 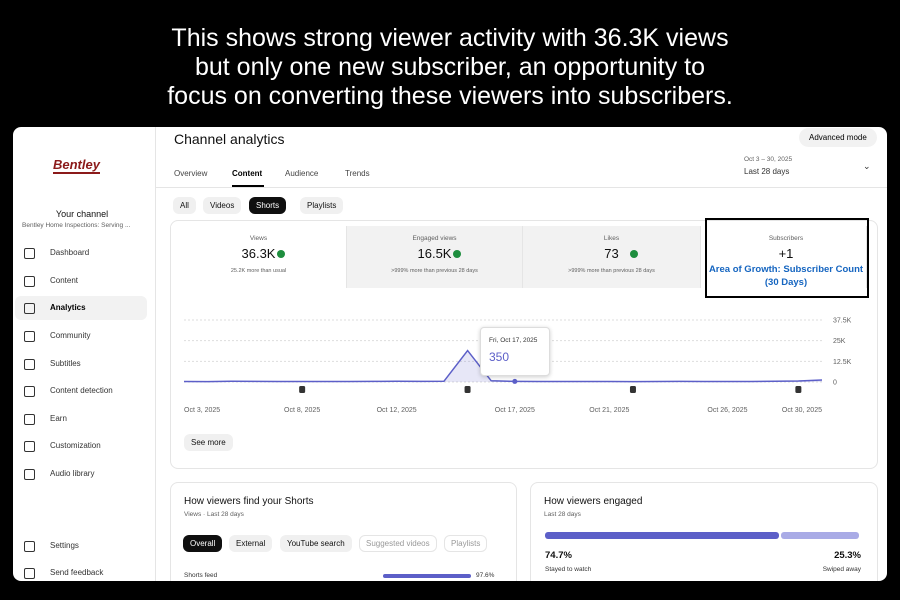 What do you see at coordinates (72, 473) in the screenshot?
I see `nav-item: Audio library` at bounding box center [72, 473].